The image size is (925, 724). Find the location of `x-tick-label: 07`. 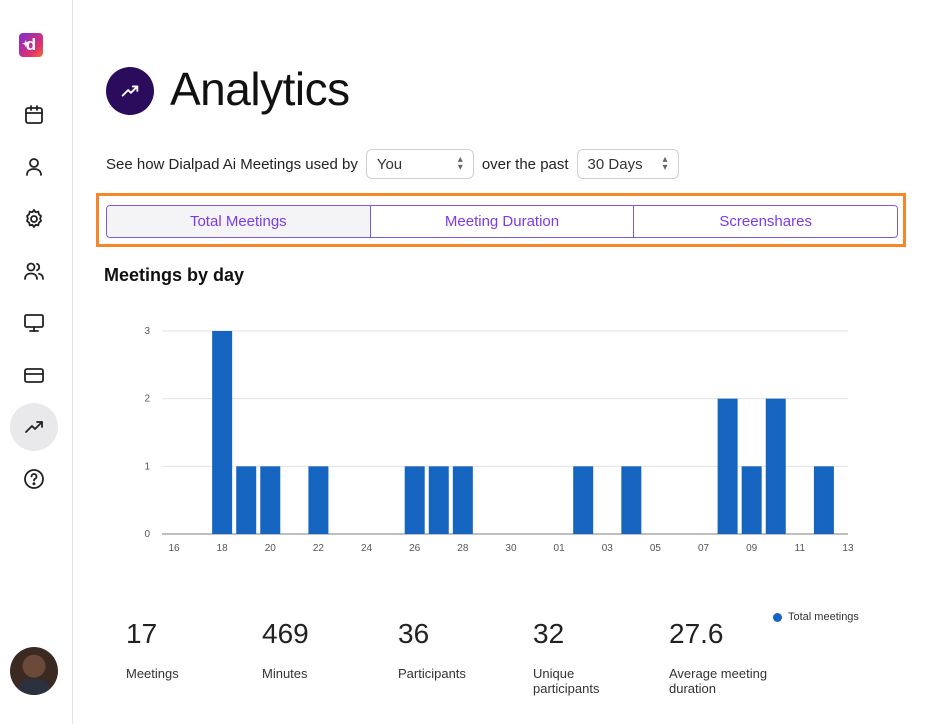

x-tick-label: 07 is located at coordinates (704, 548).